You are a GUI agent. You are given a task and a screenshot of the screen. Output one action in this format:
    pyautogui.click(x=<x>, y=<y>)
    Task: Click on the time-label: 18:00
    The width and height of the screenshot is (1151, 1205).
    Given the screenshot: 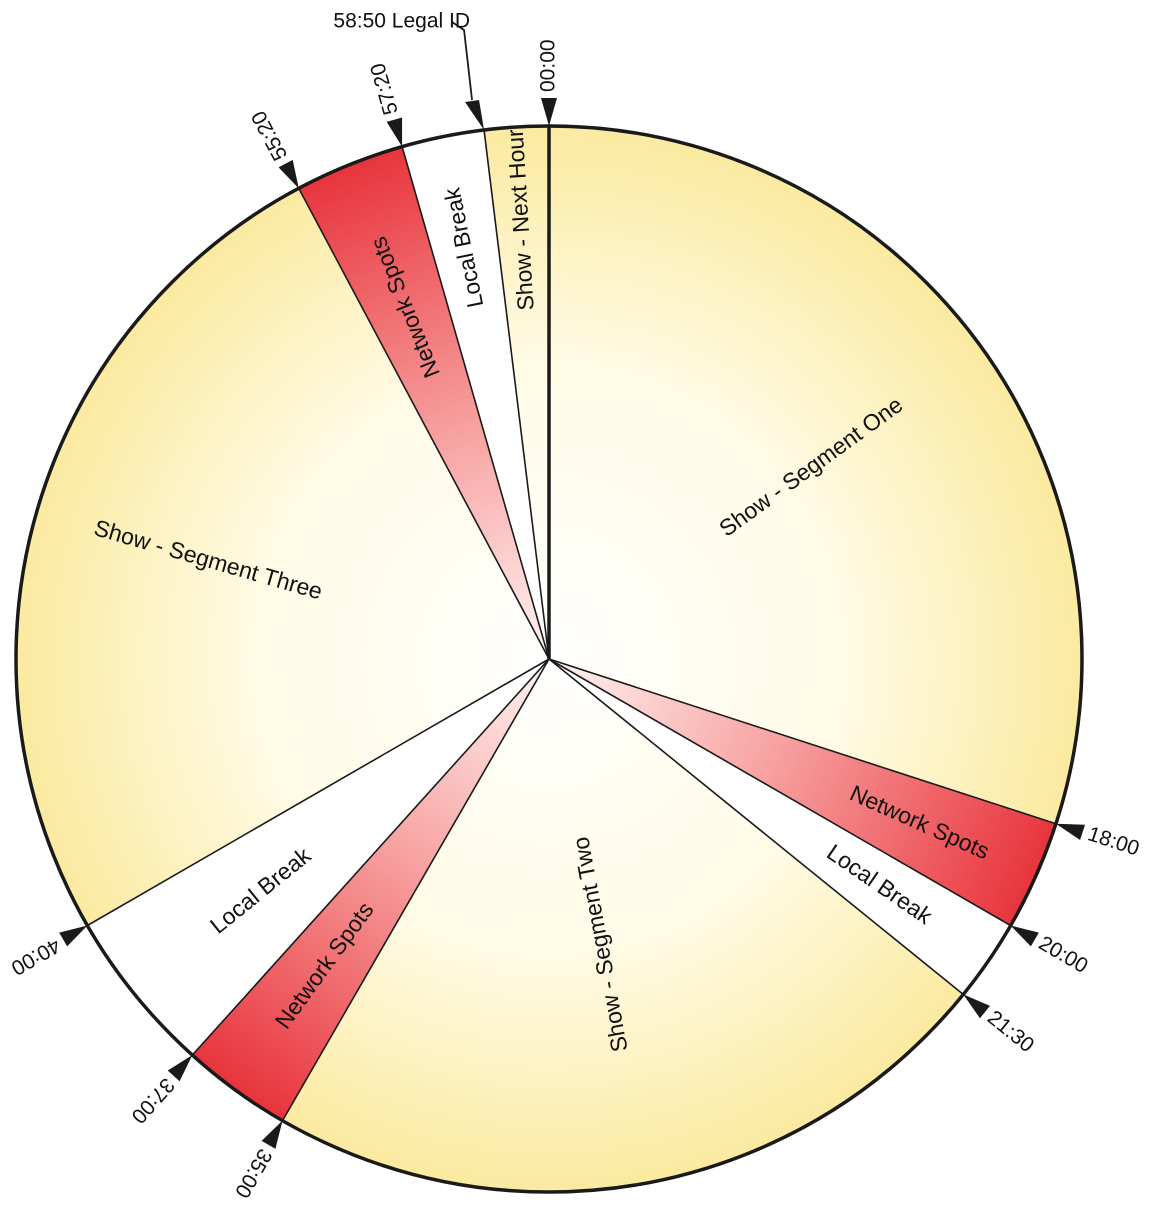 What is the action you would take?
    pyautogui.click(x=1113, y=841)
    